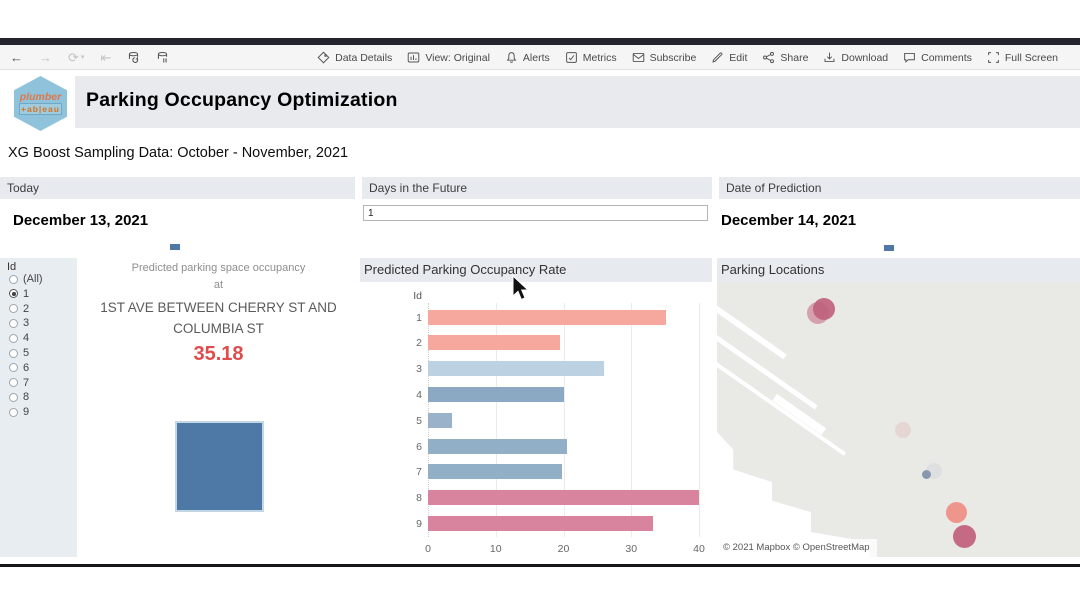 The width and height of the screenshot is (1080, 608). Describe the element at coordinates (419, 498) in the screenshot. I see `bar-label-8: 8` at that location.